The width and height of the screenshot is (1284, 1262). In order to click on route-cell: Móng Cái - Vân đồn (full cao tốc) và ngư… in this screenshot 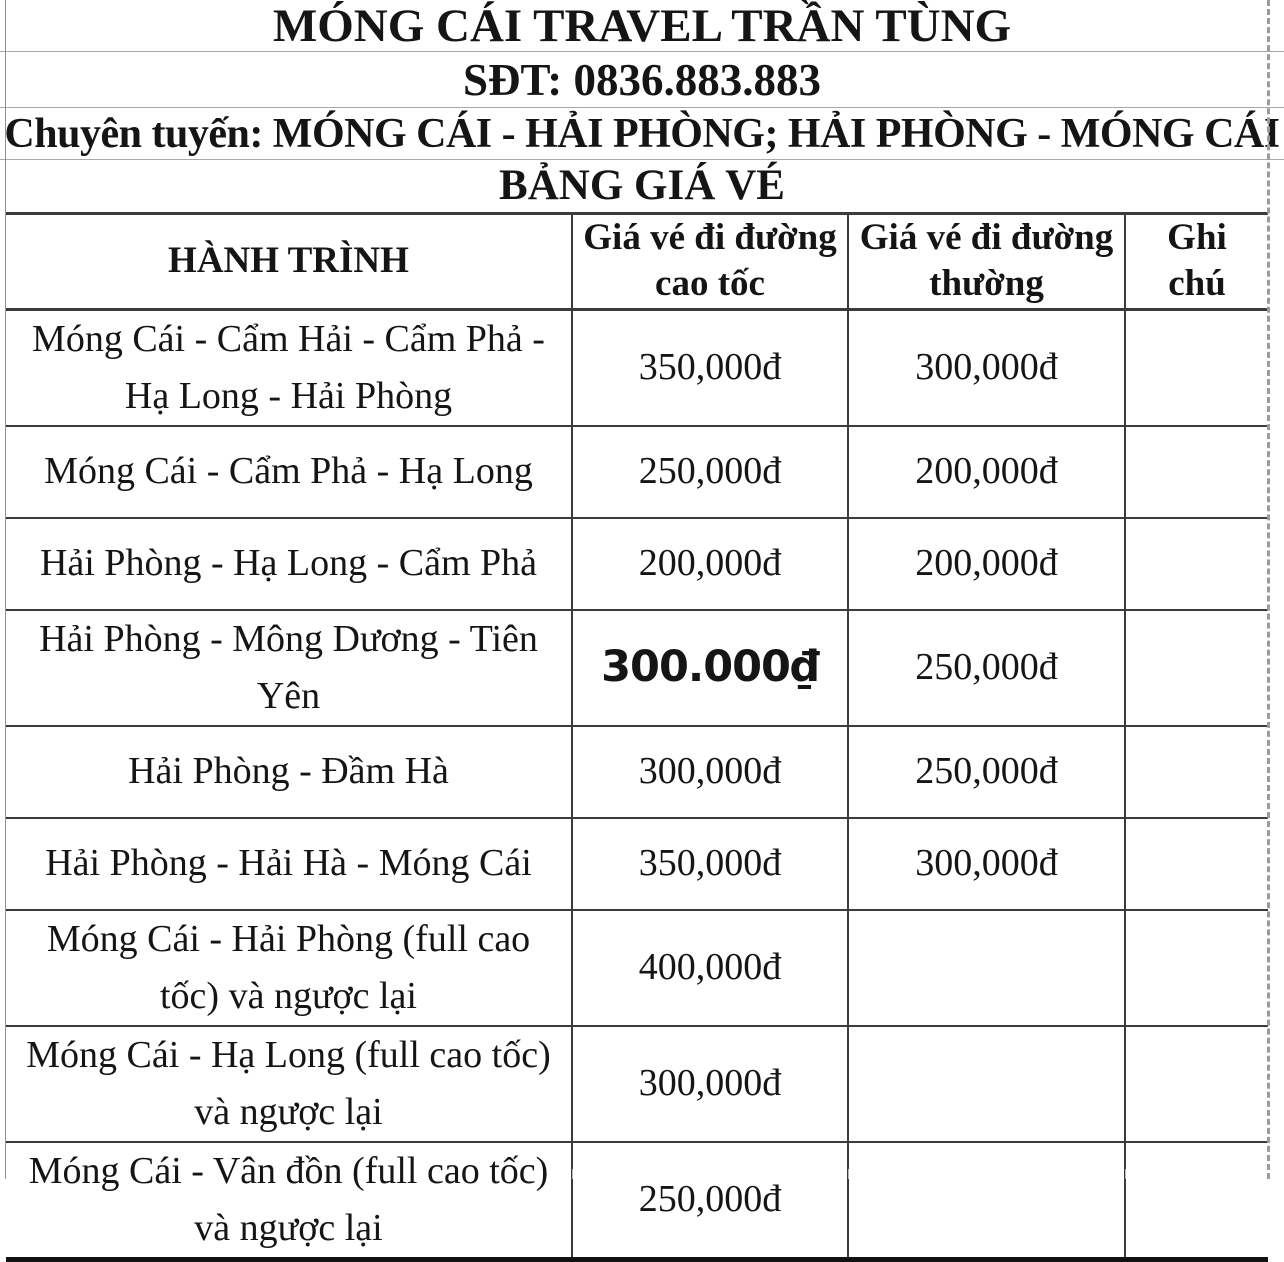, I will do `click(289, 1201)`.